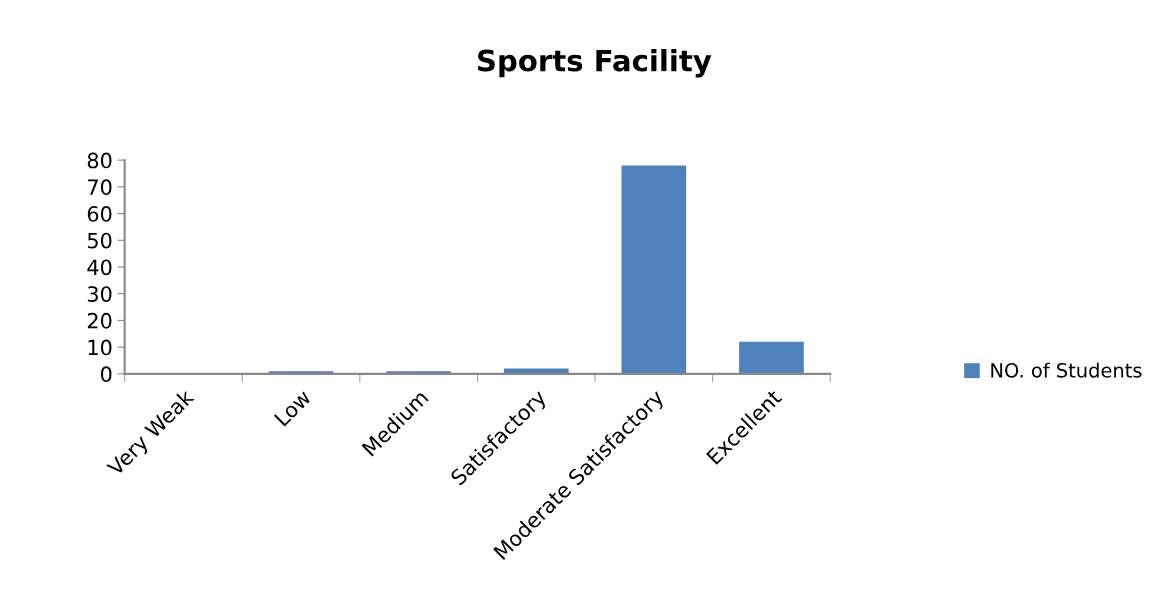 This screenshot has width=1176, height=602. Describe the element at coordinates (99, 214) in the screenshot. I see `y-tick-label: 60` at that location.